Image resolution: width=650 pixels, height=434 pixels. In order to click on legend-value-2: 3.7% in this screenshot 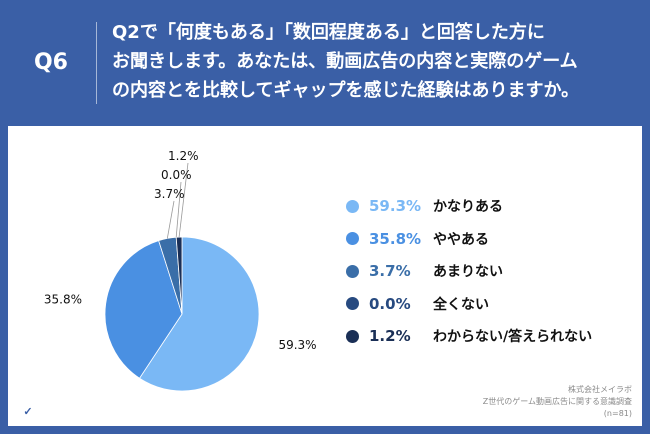, I will do `click(390, 271)`.